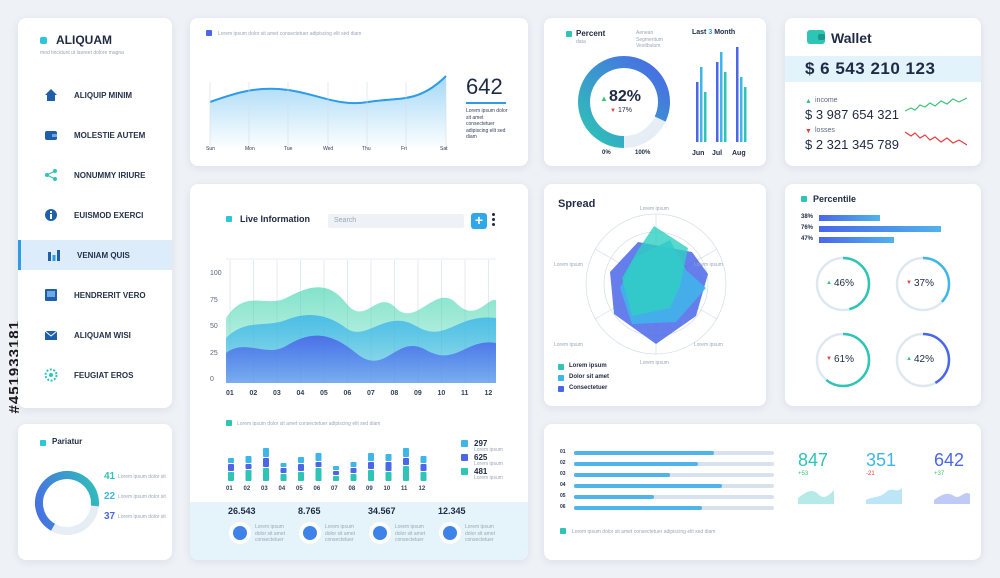 The height and width of the screenshot is (578, 1000). I want to click on bar-x-tick: 11, so click(404, 489).